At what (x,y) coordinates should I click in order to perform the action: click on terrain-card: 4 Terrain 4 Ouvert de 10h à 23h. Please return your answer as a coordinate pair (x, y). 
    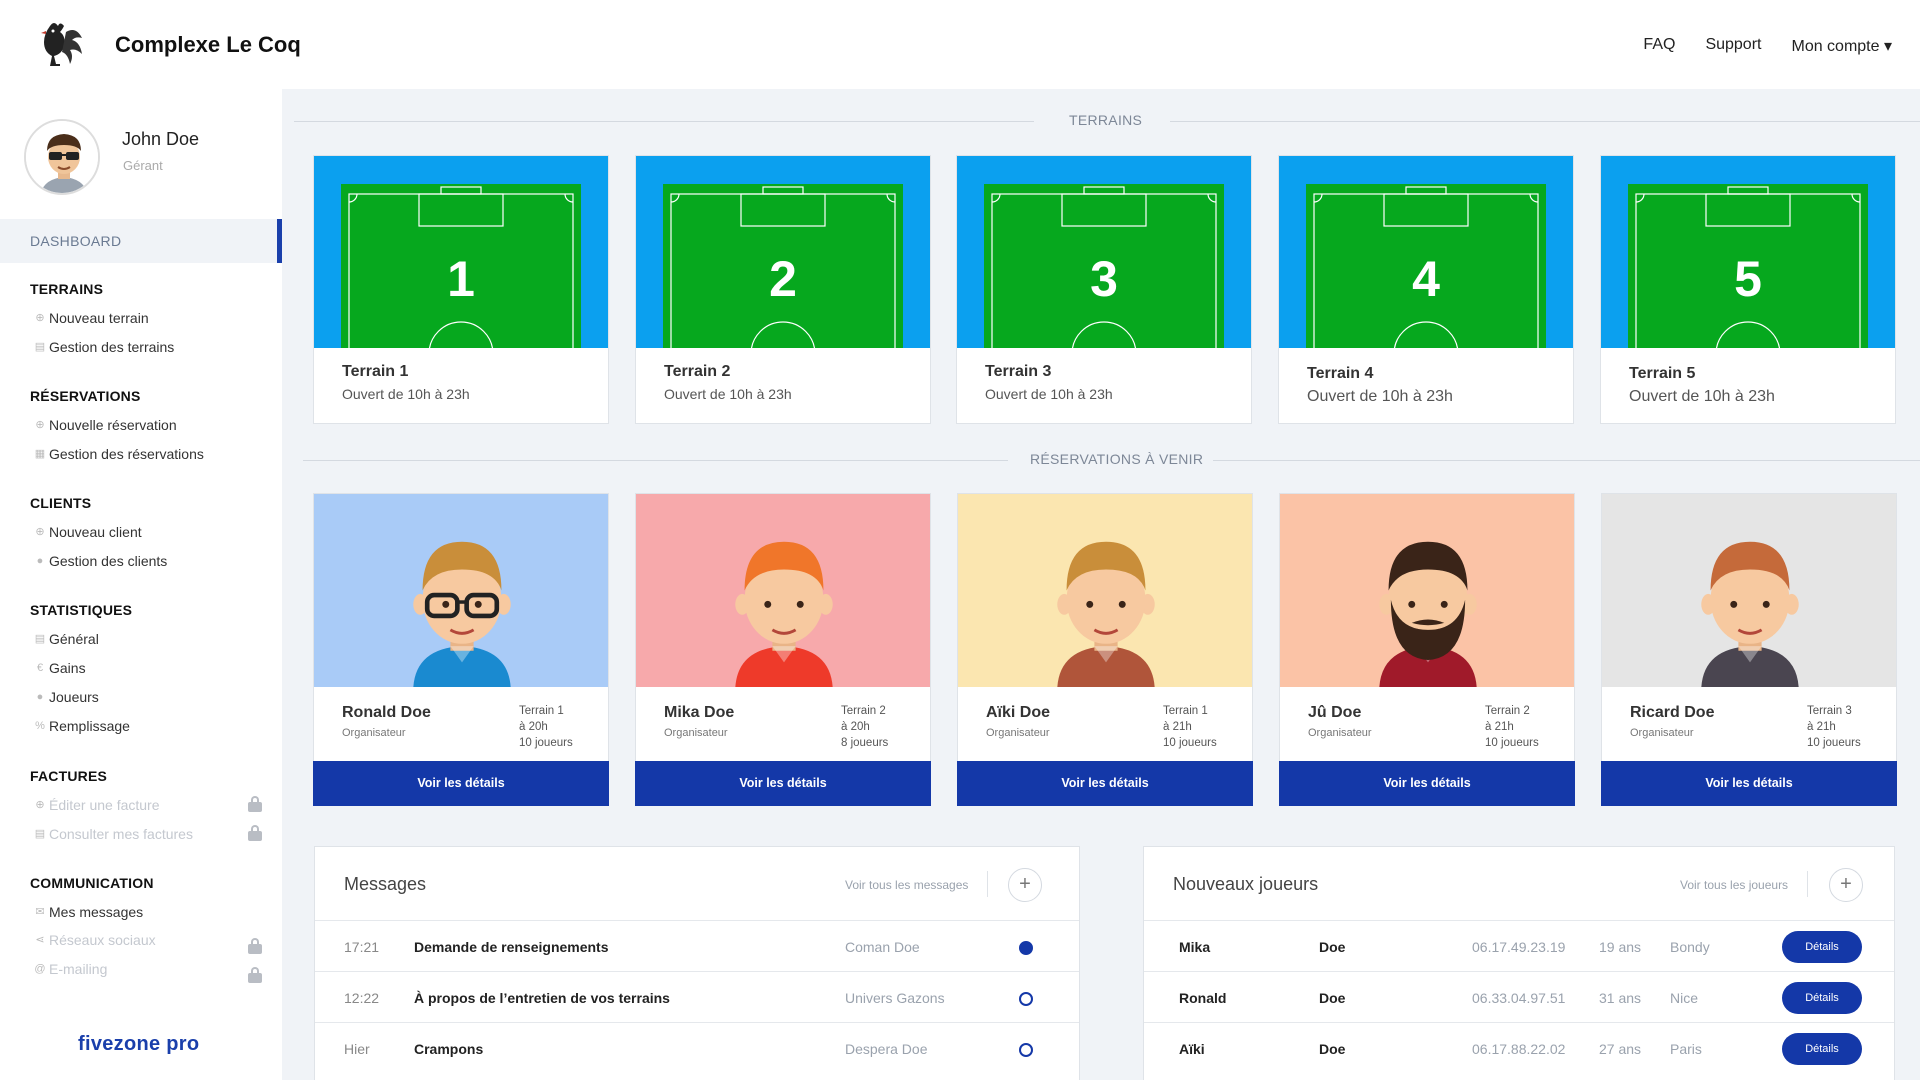
    Looking at the image, I should click on (1426, 289).